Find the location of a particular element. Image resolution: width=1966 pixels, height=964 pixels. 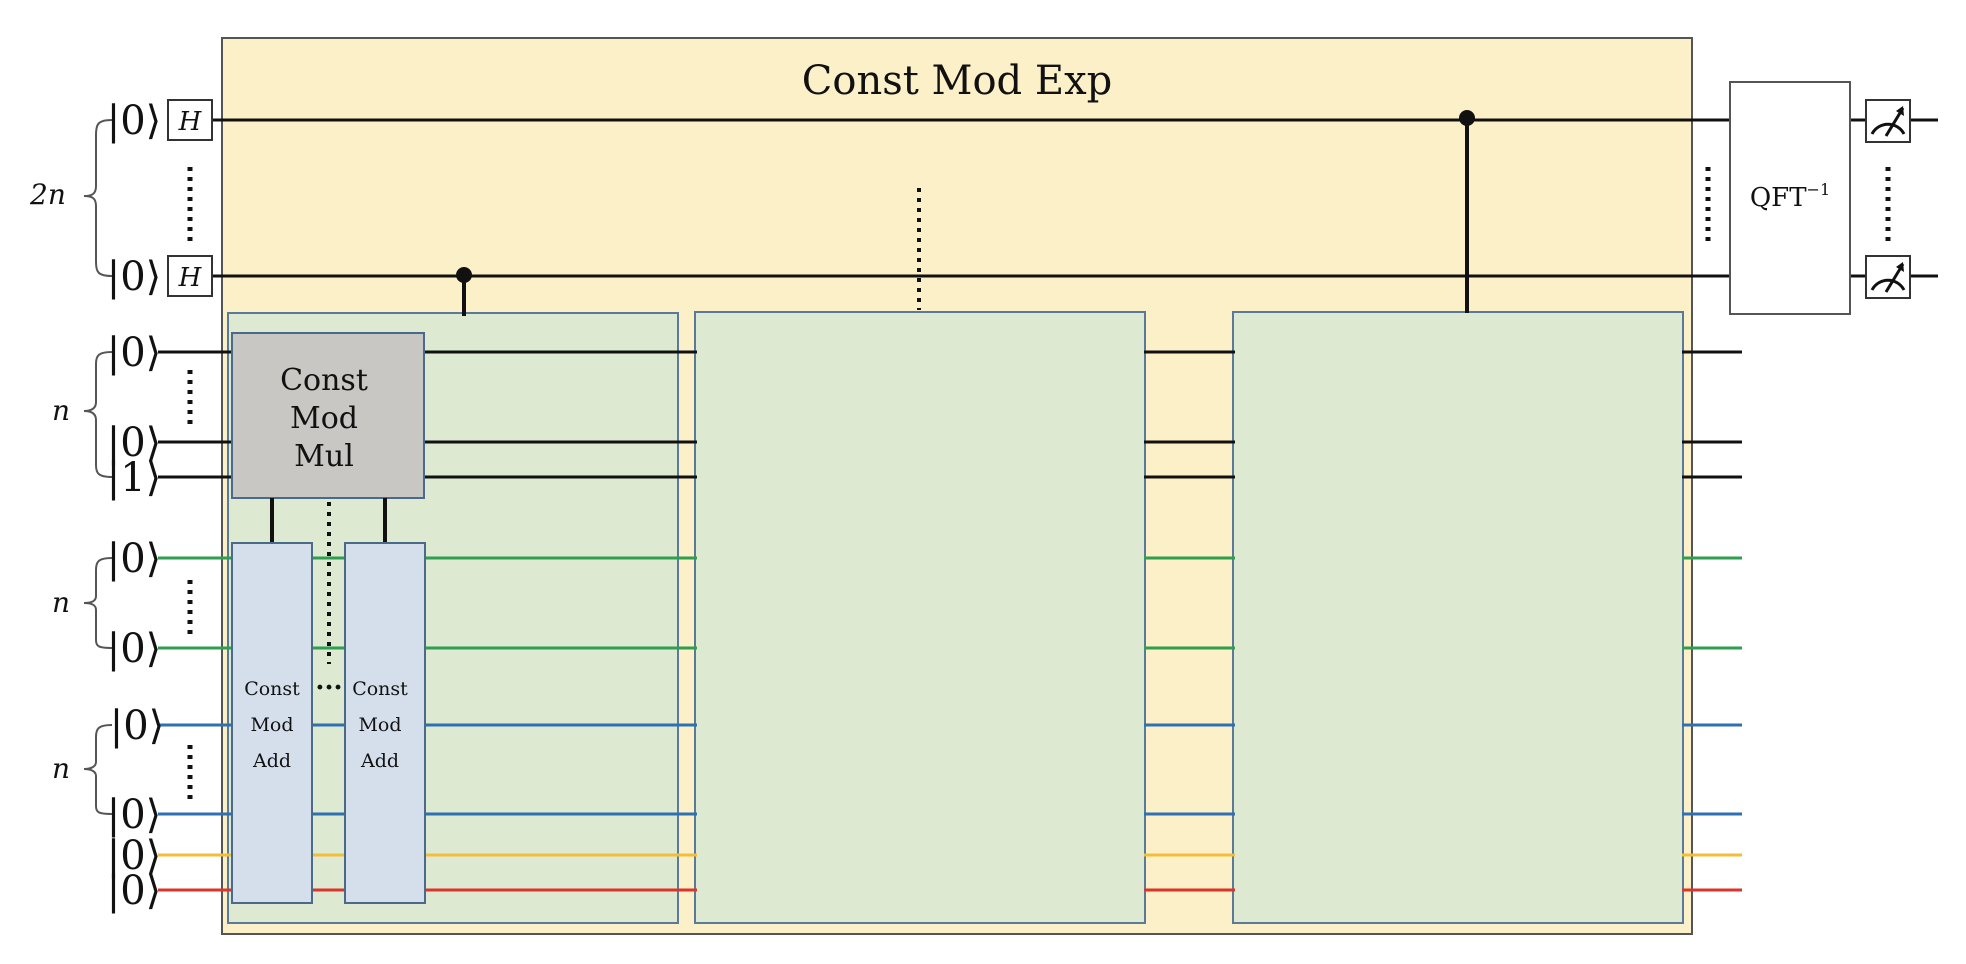

ket-control-top: |0⟩ is located at coordinates (134, 121).